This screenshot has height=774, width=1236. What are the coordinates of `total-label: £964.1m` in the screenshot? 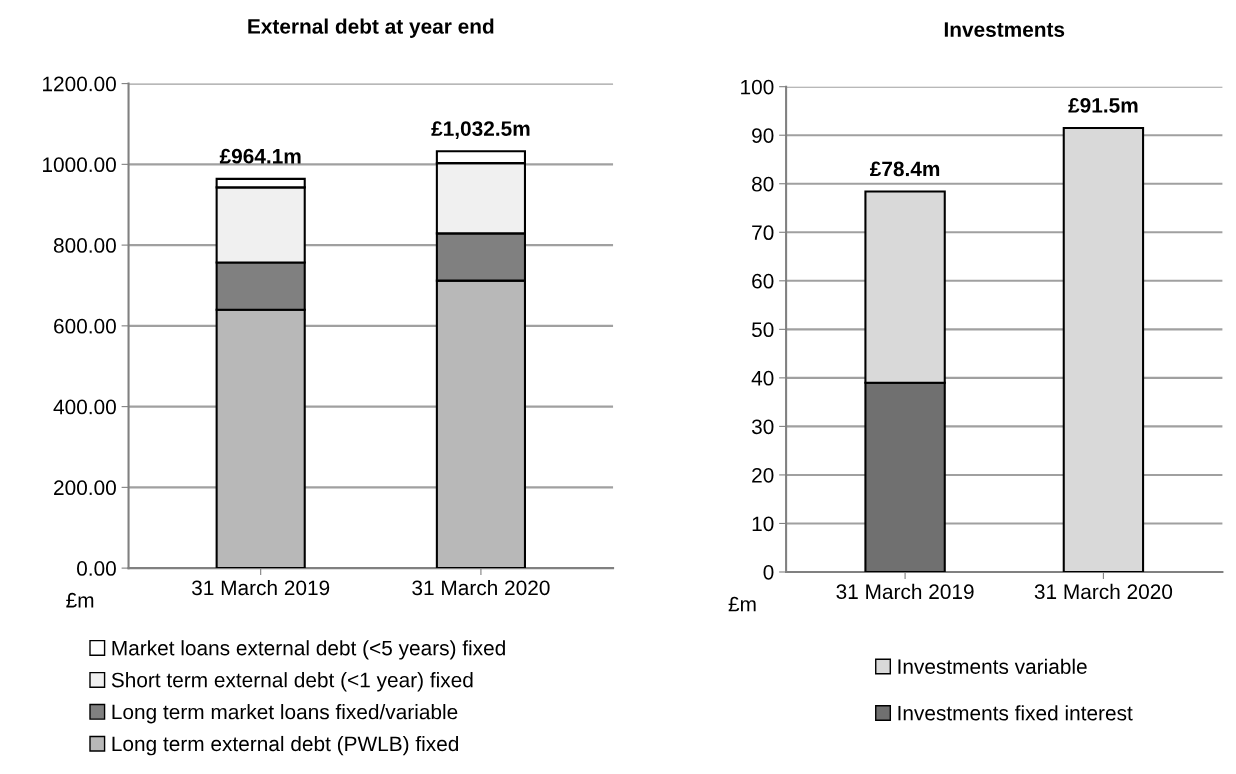 It's located at (260, 156).